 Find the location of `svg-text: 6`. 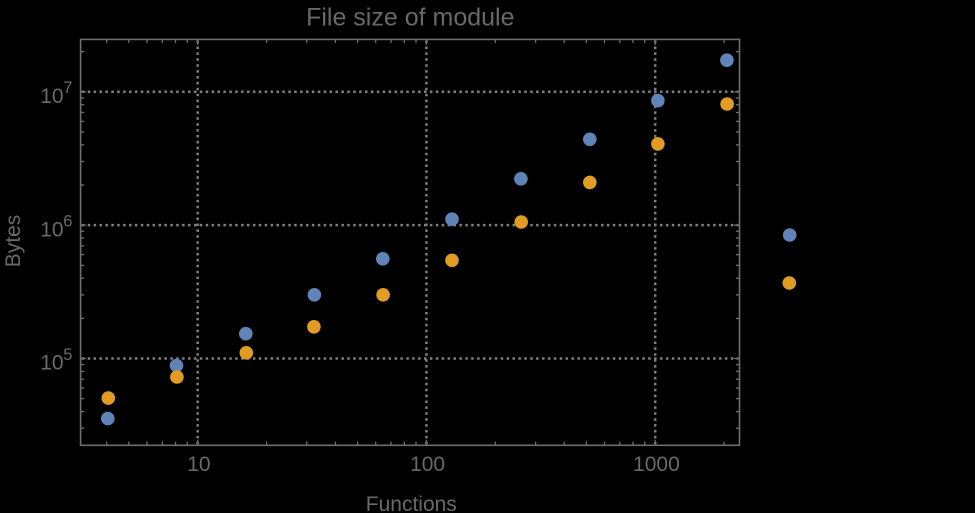

svg-text: 6 is located at coordinates (67, 222).